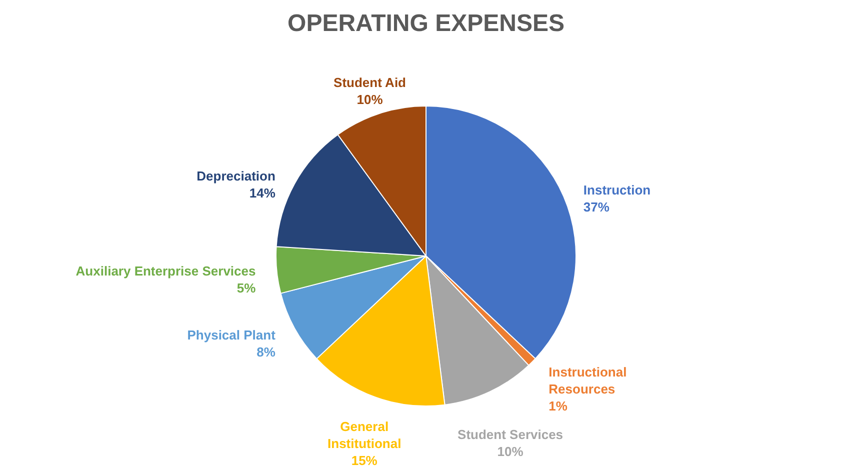 The image size is (852, 472). What do you see at coordinates (246, 288) in the screenshot?
I see `data-label: 5%` at bounding box center [246, 288].